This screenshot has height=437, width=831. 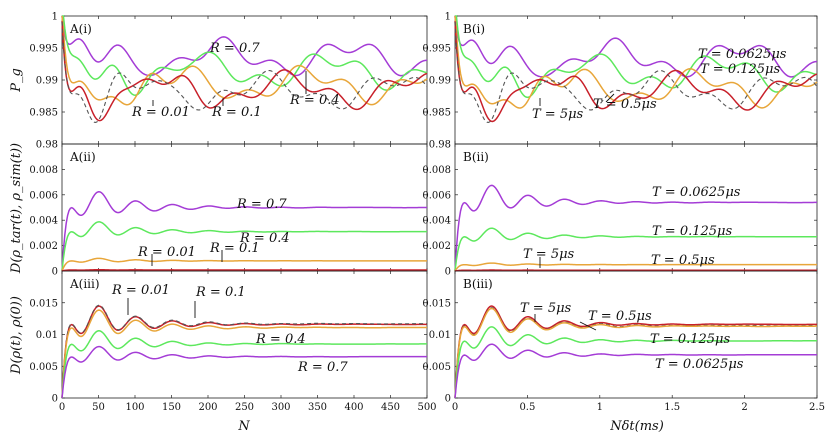 I want to click on x-tick-label: 350, so click(x=317, y=407).